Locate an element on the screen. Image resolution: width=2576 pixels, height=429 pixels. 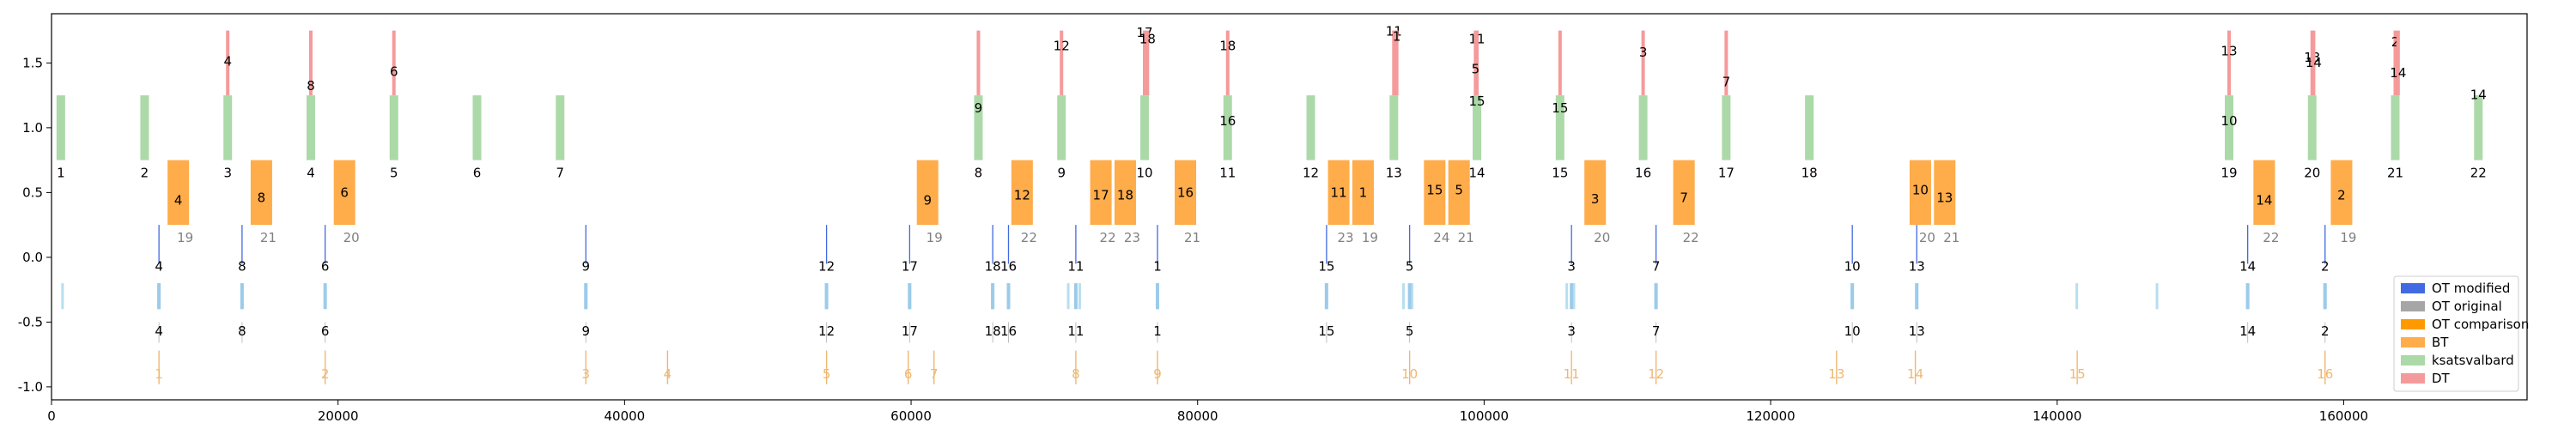
ot-modified-label: 17 is located at coordinates (910, 266).